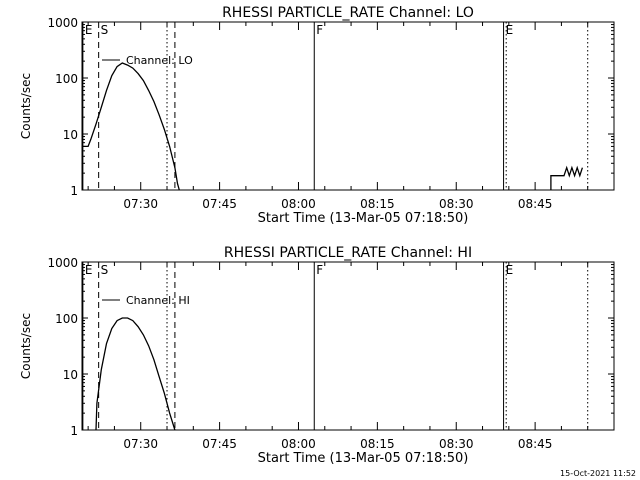  What do you see at coordinates (159, 60) in the screenshot?
I see `legend-label: Channel: LO` at bounding box center [159, 60].